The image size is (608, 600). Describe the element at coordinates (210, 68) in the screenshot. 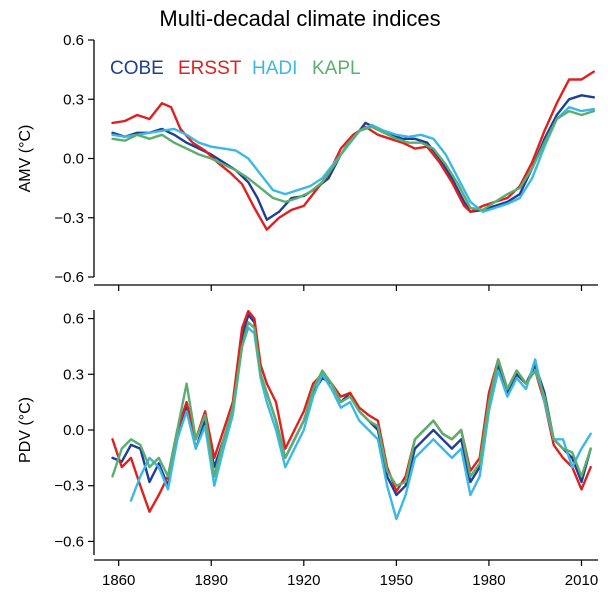

I see `legend-ersst: ERSST` at that location.